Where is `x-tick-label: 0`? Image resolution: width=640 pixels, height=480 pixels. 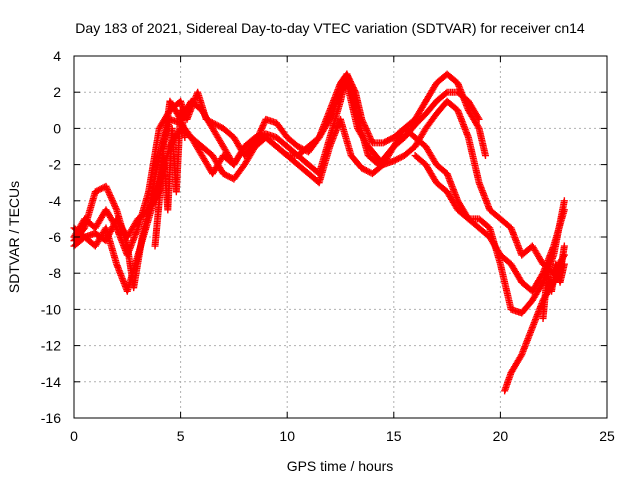
x-tick-label: 0 is located at coordinates (74, 436).